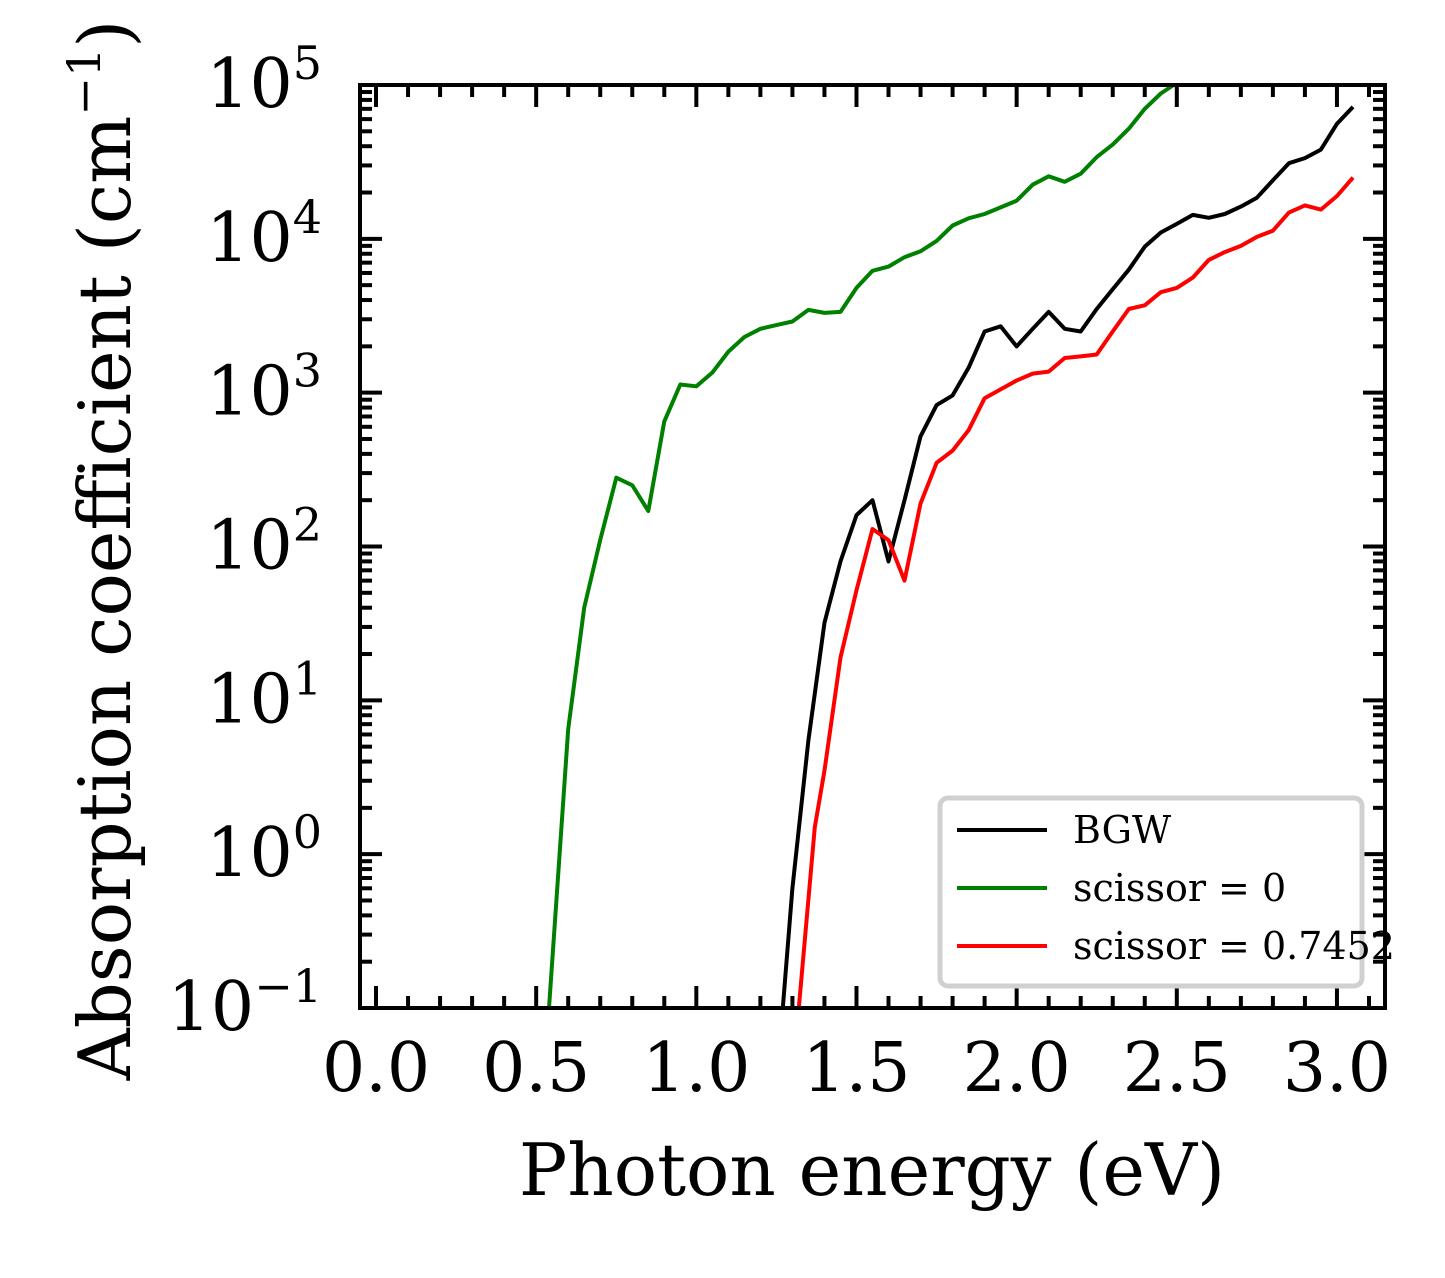  Describe the element at coordinates (536, 1068) in the screenshot. I see `x-tick-label: 0.5` at that location.